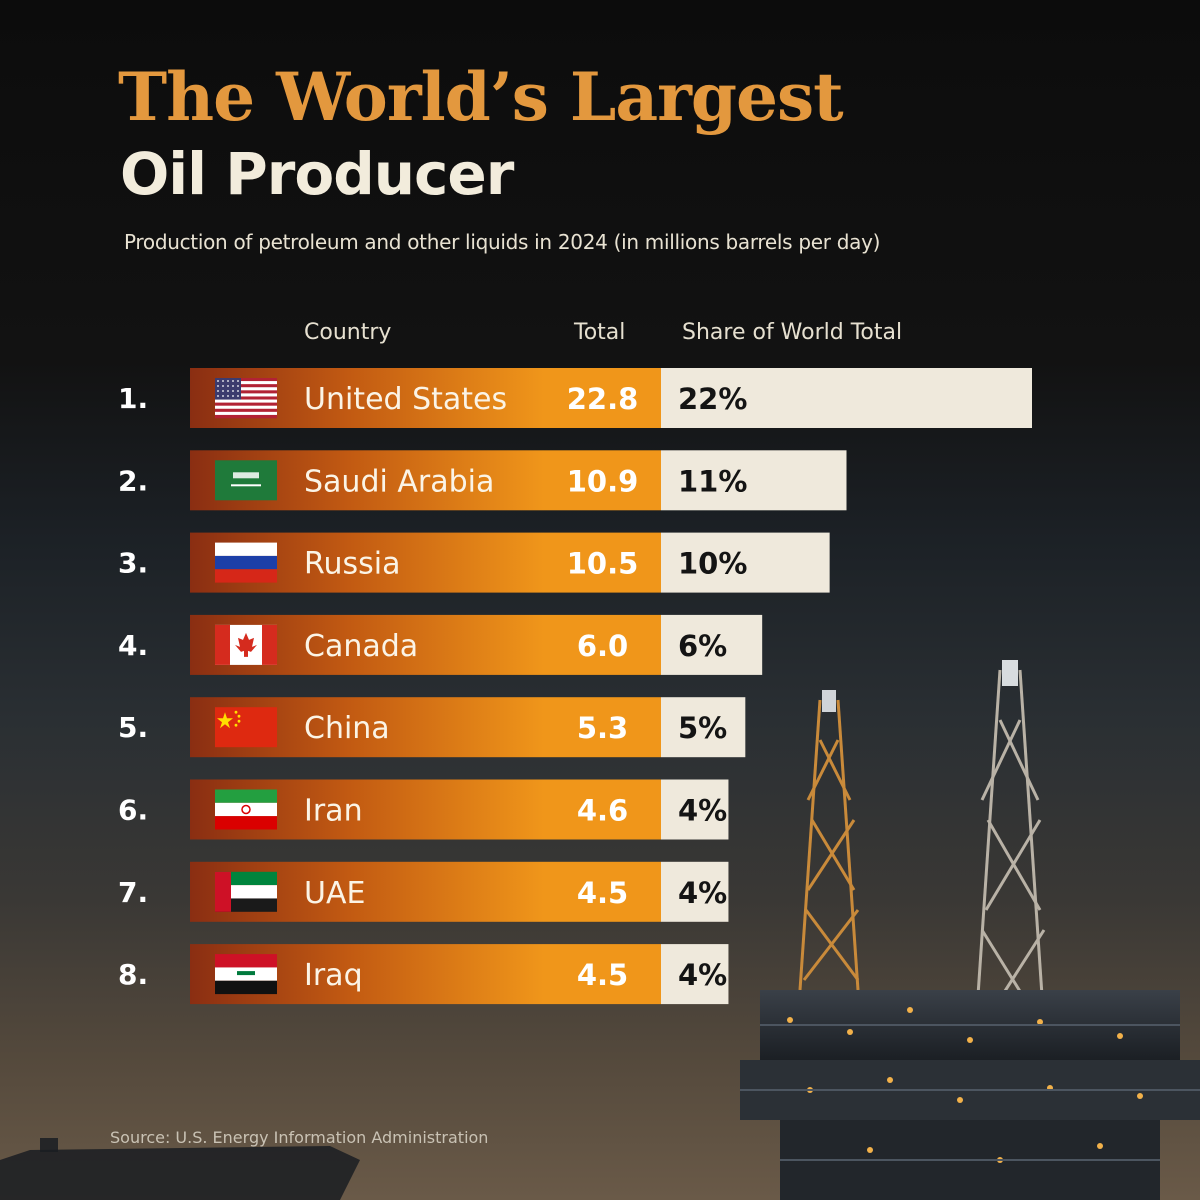 The width and height of the screenshot is (1200, 1200). What do you see at coordinates (600, 332) in the screenshot?
I see `column-header-total: Total` at bounding box center [600, 332].